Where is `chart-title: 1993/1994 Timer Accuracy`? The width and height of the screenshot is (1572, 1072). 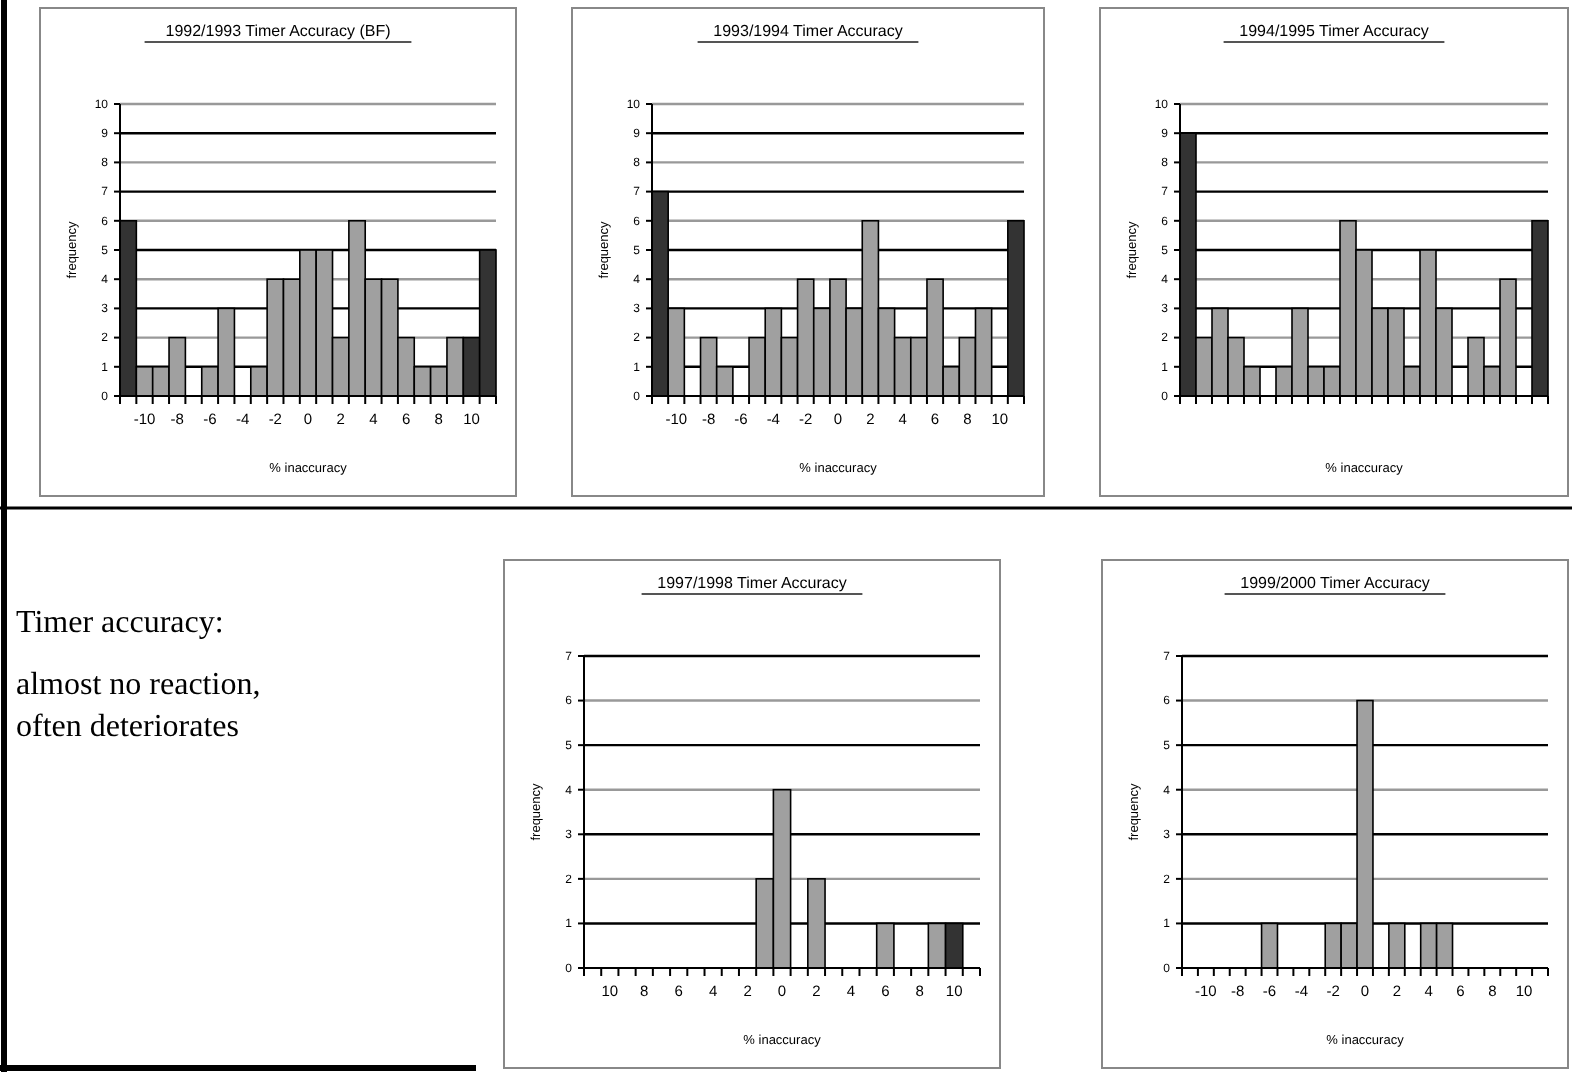
chart-title: 1993/1994 Timer Accuracy is located at coordinates (808, 31).